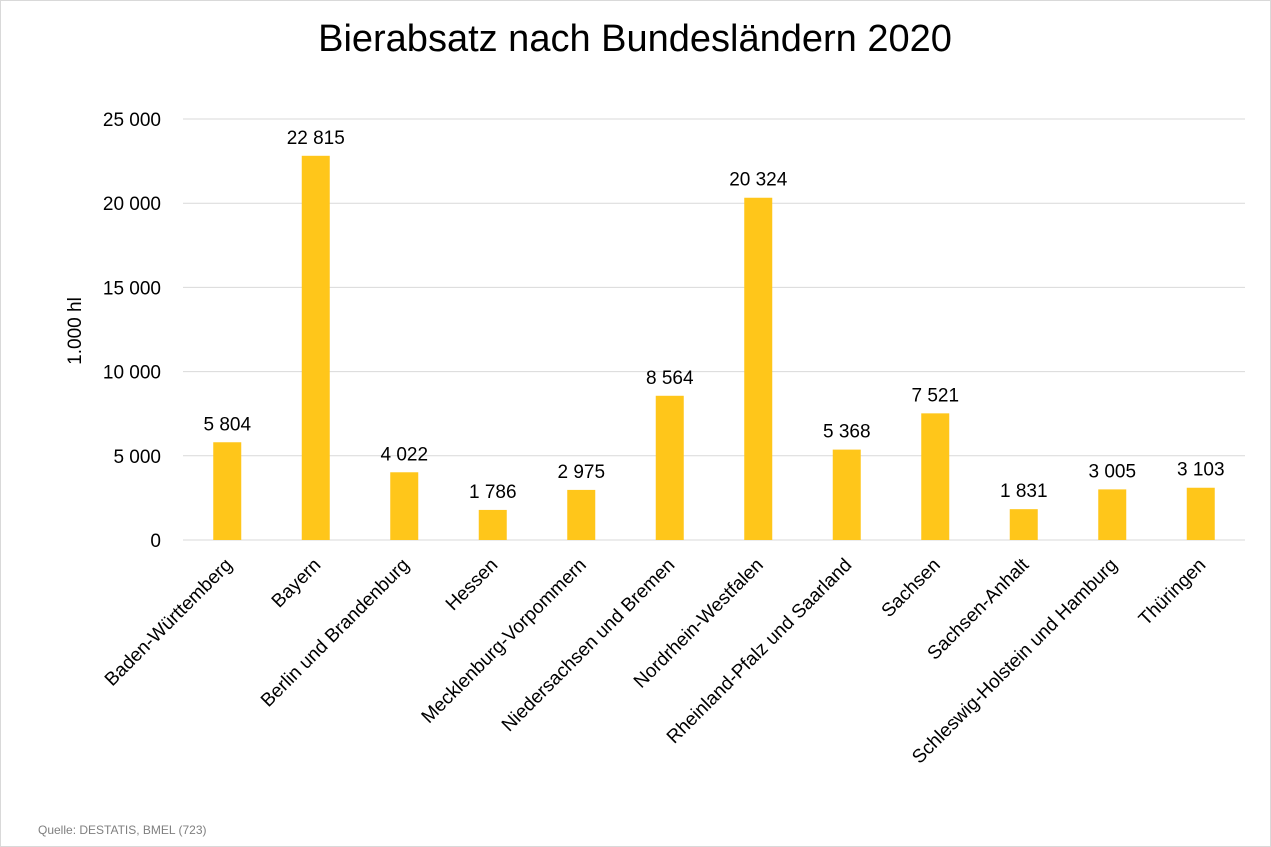 The width and height of the screenshot is (1271, 847). What do you see at coordinates (169, 623) in the screenshot?
I see `category-label: Baden-Württemberg` at bounding box center [169, 623].